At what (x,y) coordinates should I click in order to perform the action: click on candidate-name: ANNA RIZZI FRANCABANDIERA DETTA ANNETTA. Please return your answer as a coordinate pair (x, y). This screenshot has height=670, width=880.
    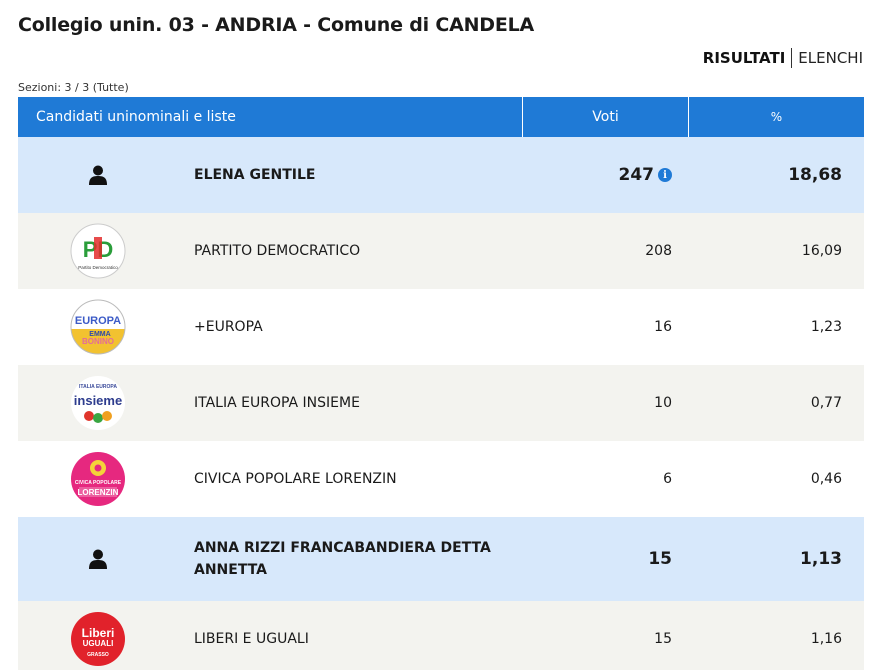
    Looking at the image, I should click on (342, 559).